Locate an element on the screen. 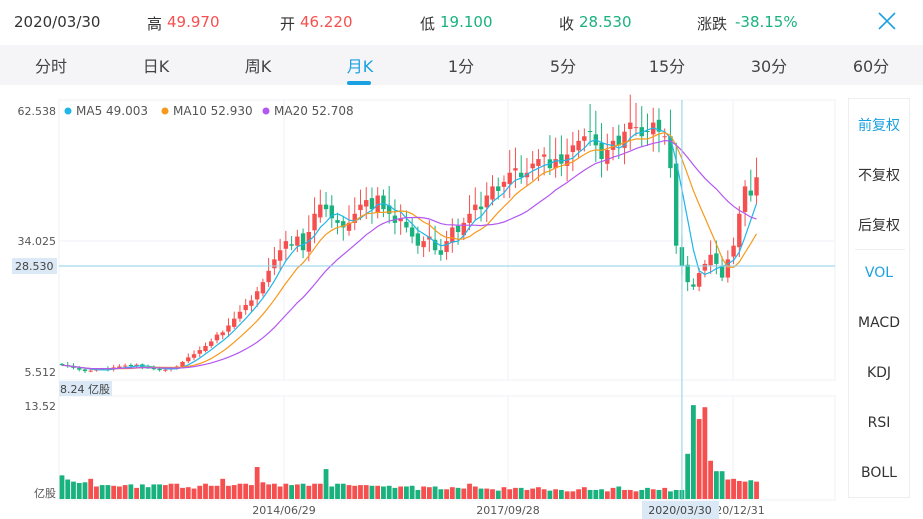  close-icon is located at coordinates (887, 21).